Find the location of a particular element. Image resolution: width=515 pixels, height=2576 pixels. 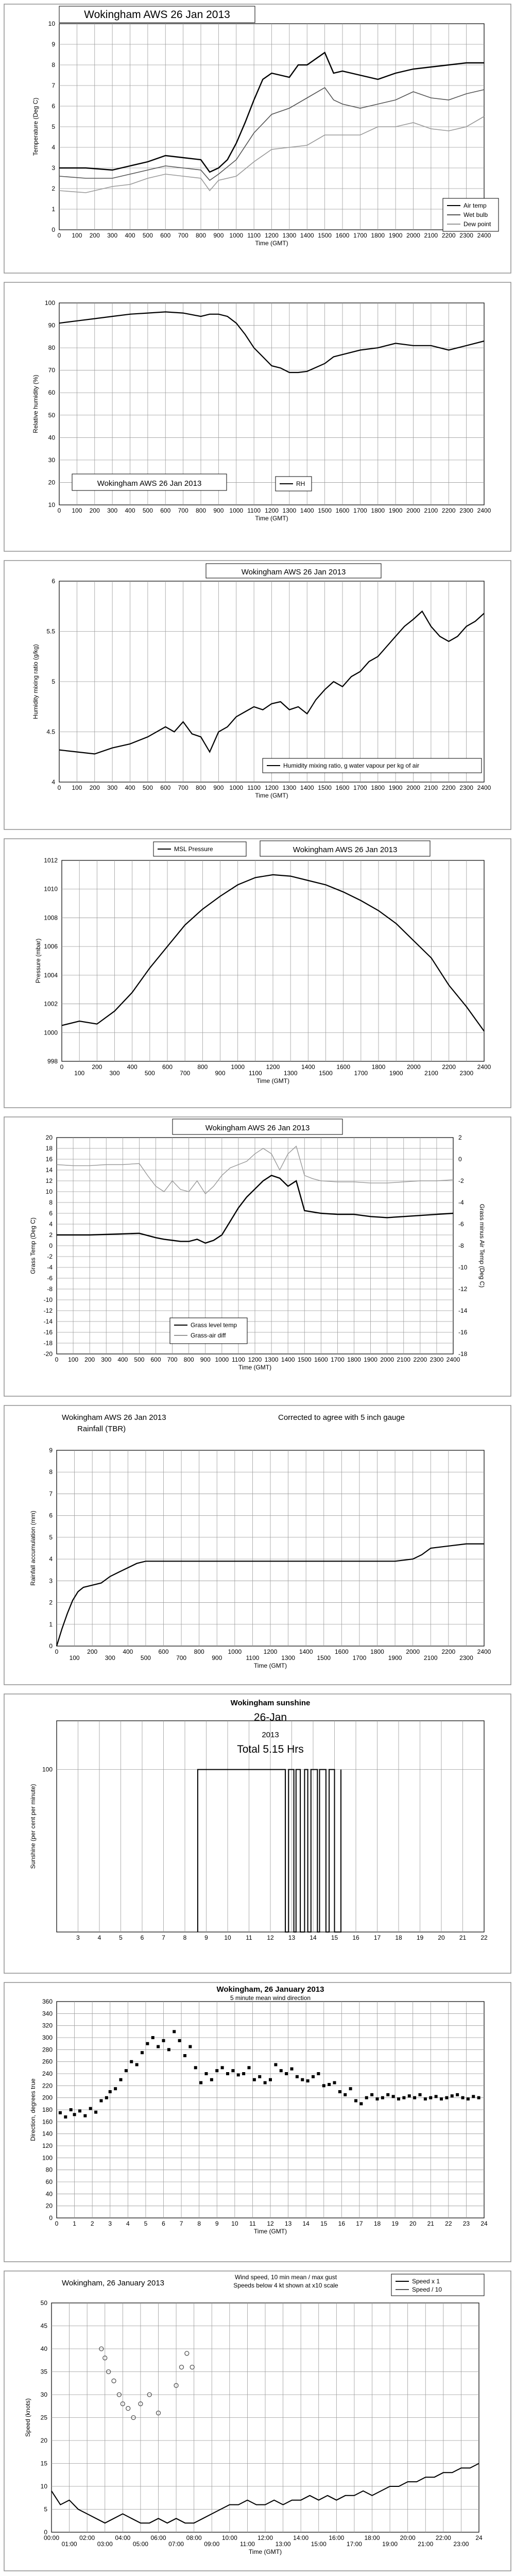

windspeed-ytick-label: 5 is located at coordinates (45, 2509).